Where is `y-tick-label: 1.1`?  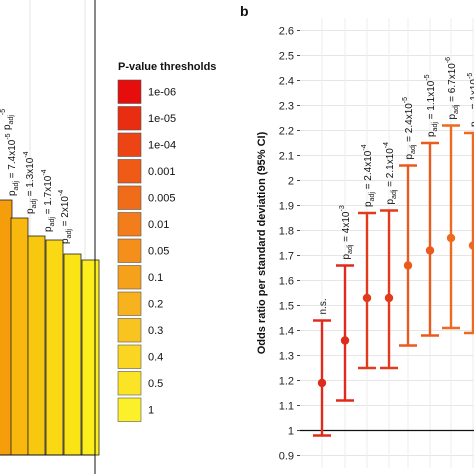 y-tick-label: 1.1 is located at coordinates (286, 407).